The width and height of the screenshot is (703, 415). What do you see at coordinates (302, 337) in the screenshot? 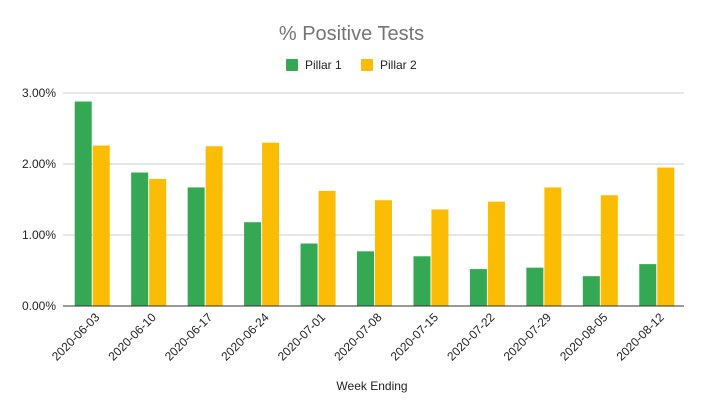
I see `x-tick-label: 2020-07-01` at bounding box center [302, 337].